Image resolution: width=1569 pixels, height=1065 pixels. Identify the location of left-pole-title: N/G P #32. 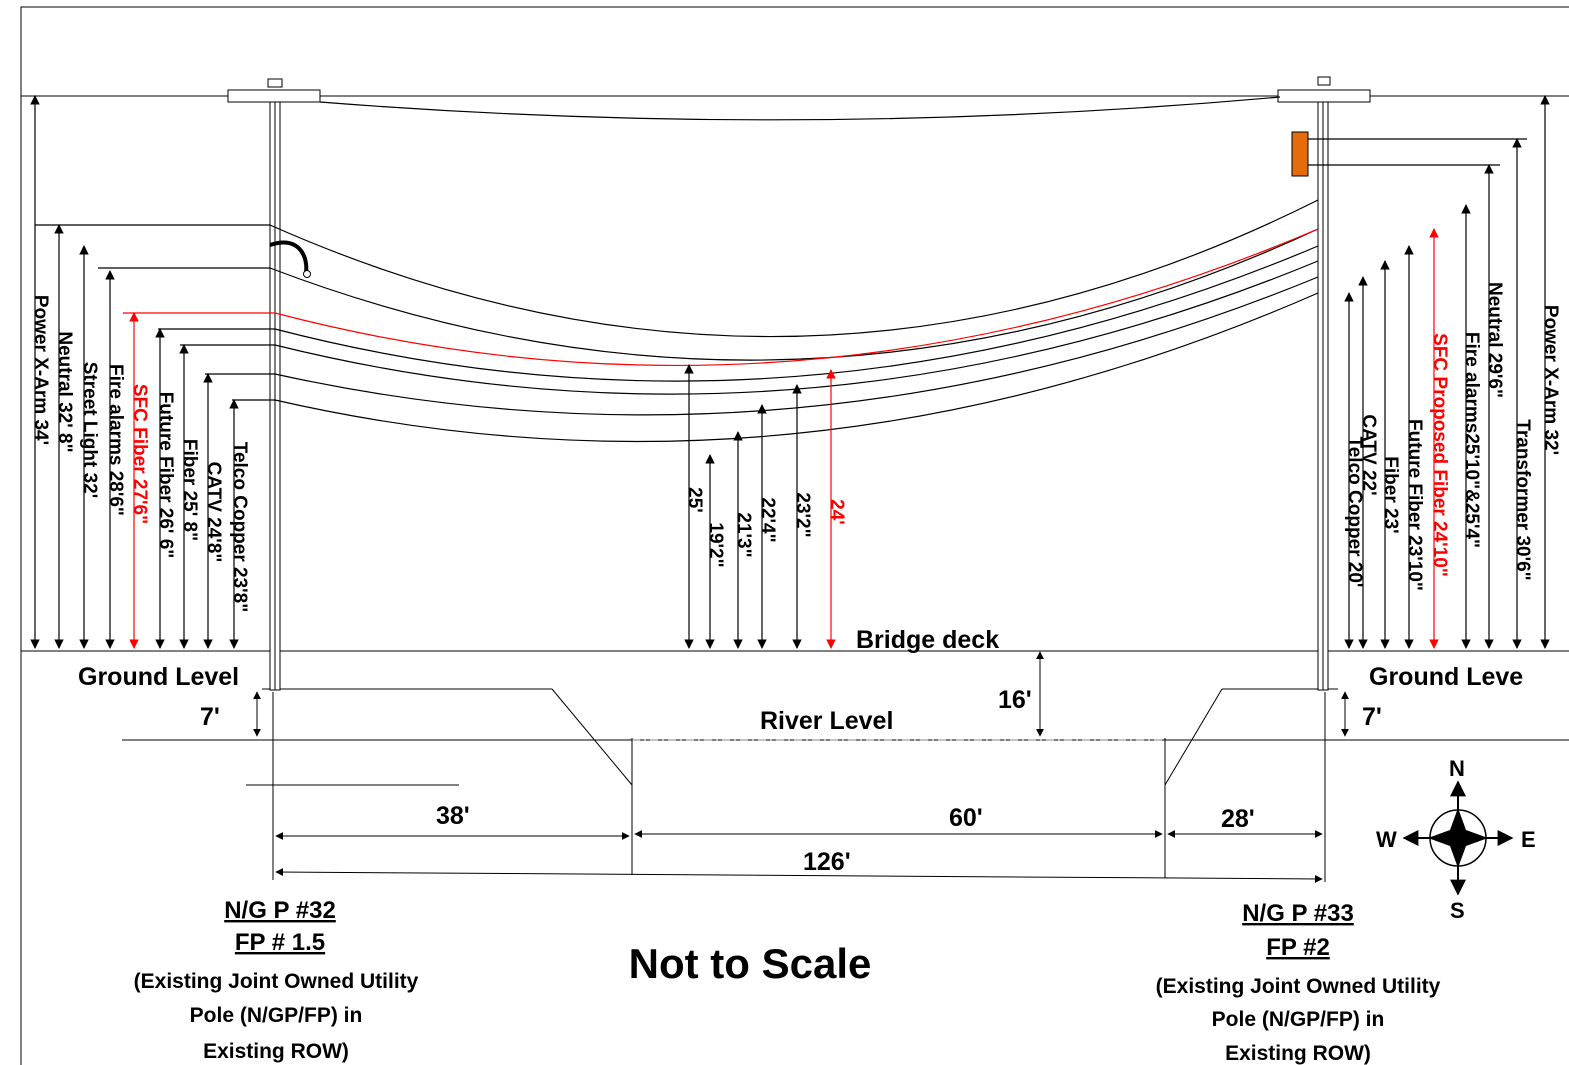
(280, 910).